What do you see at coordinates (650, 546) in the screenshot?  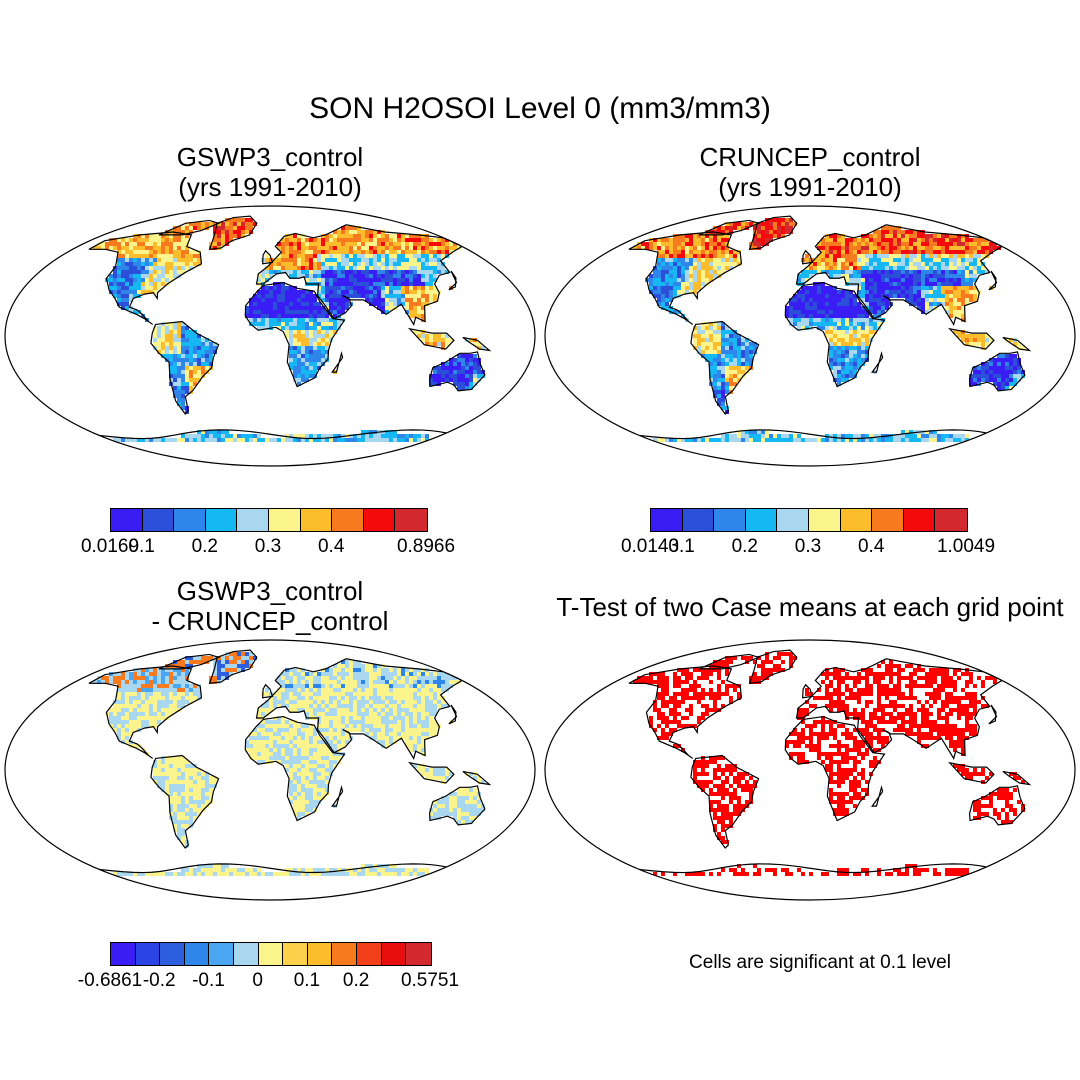 I see `colorbar-tick-label: 0.0143` at bounding box center [650, 546].